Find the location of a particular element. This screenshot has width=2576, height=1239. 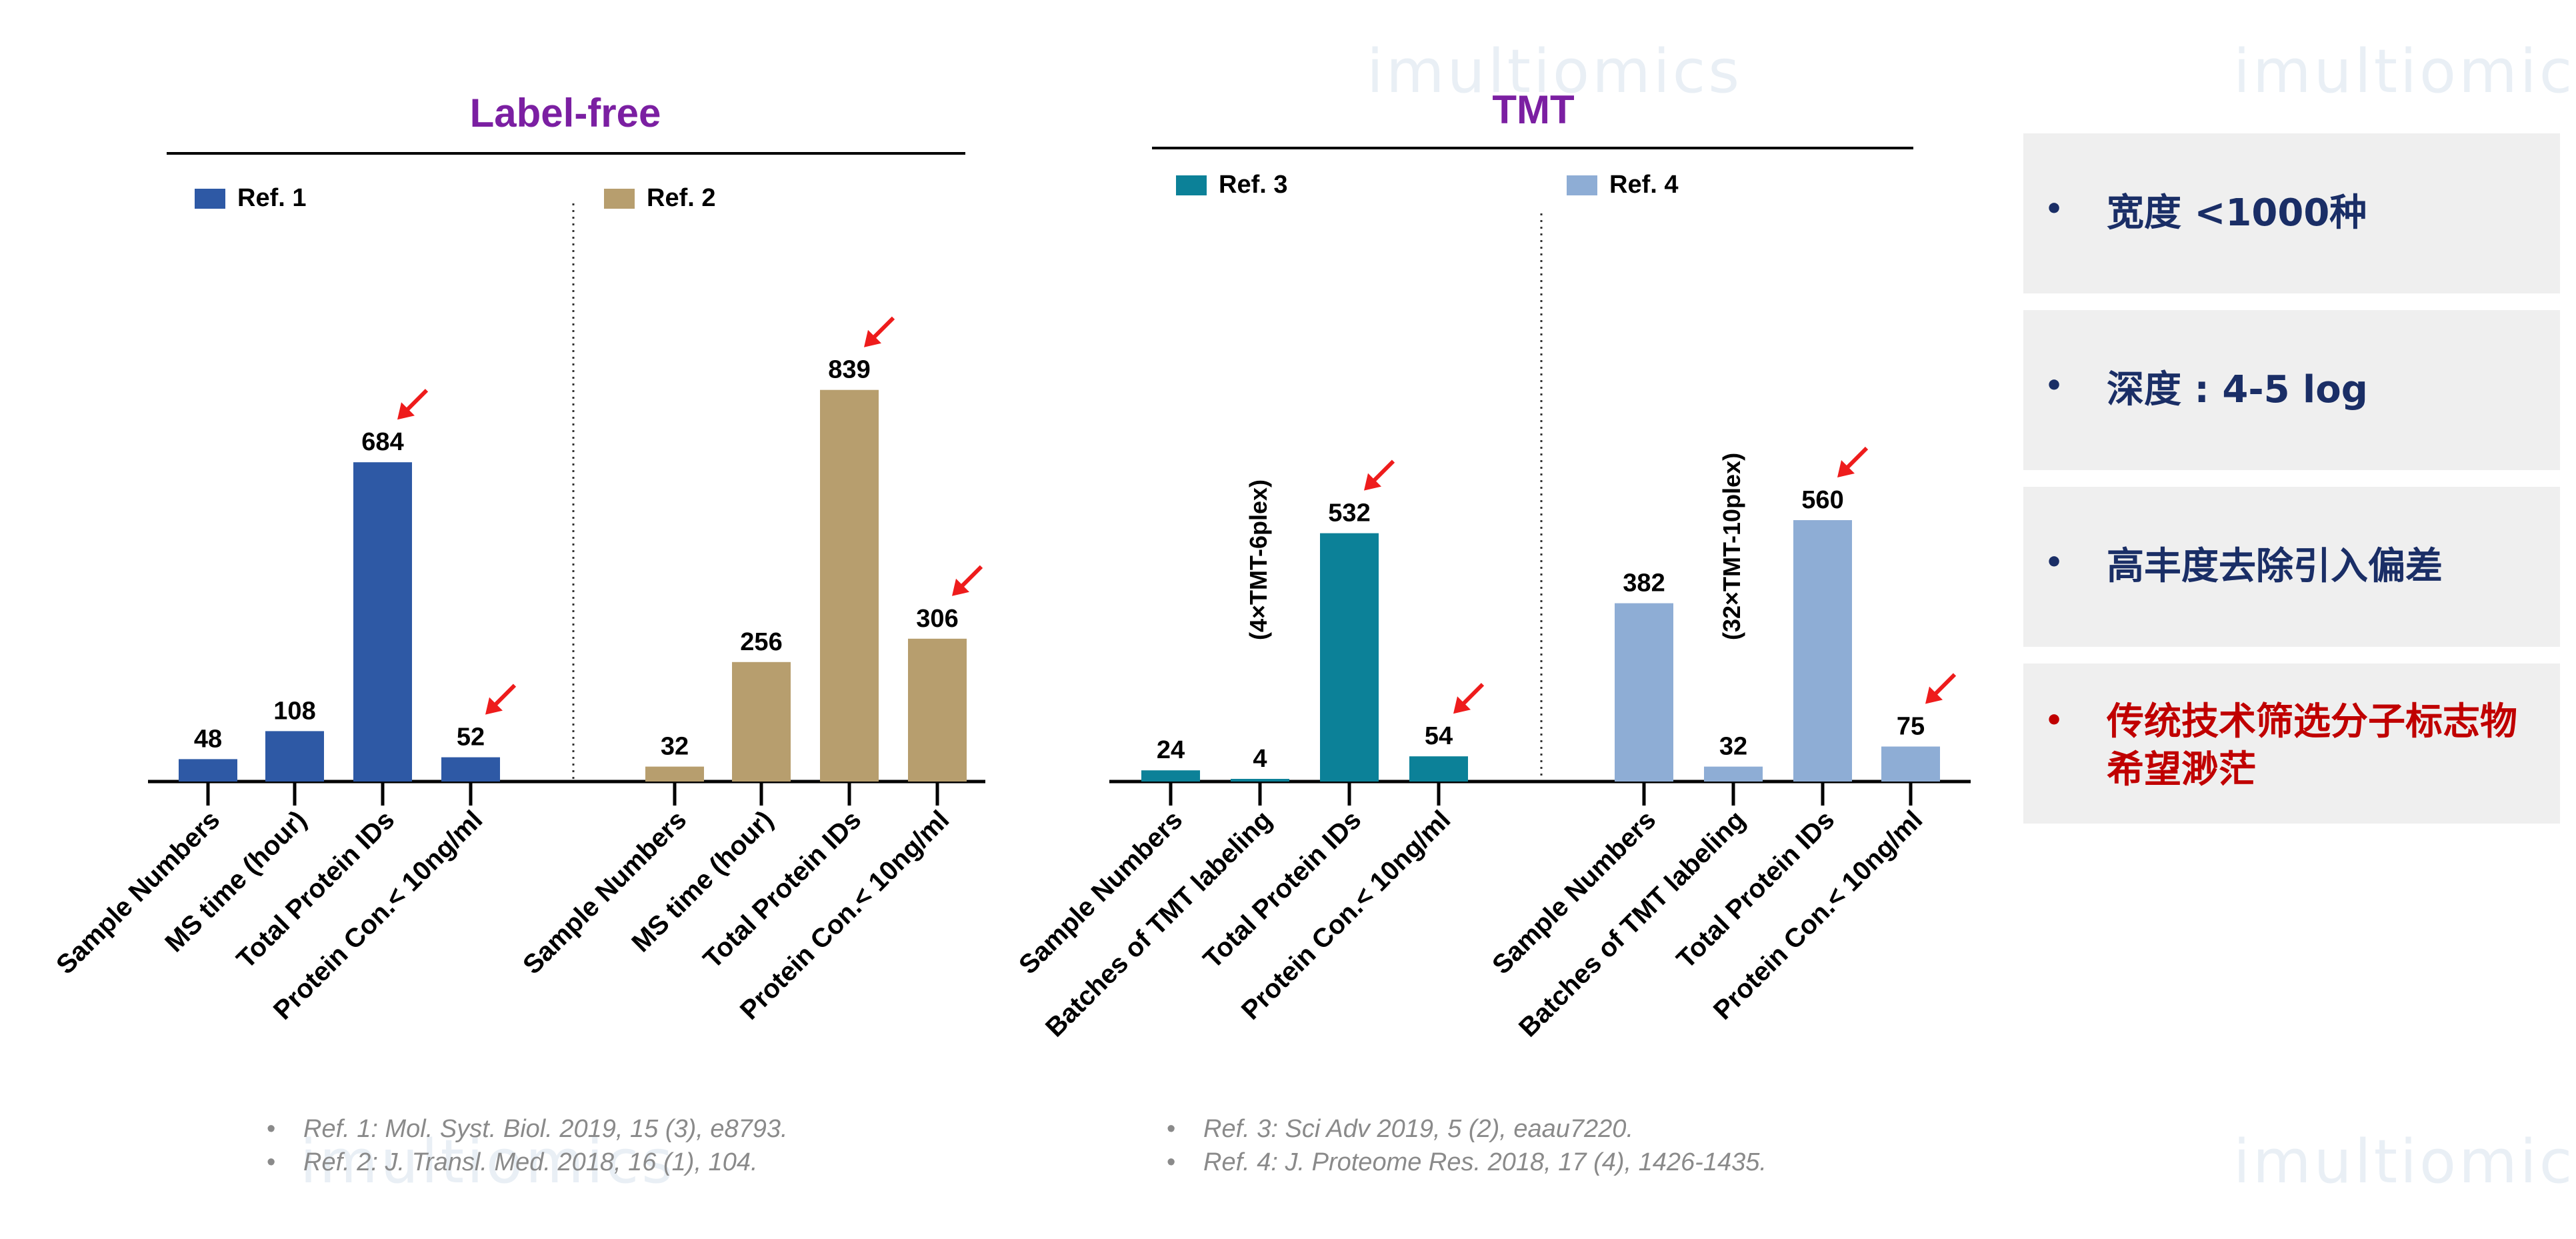

value-label: 684 is located at coordinates (382, 442).